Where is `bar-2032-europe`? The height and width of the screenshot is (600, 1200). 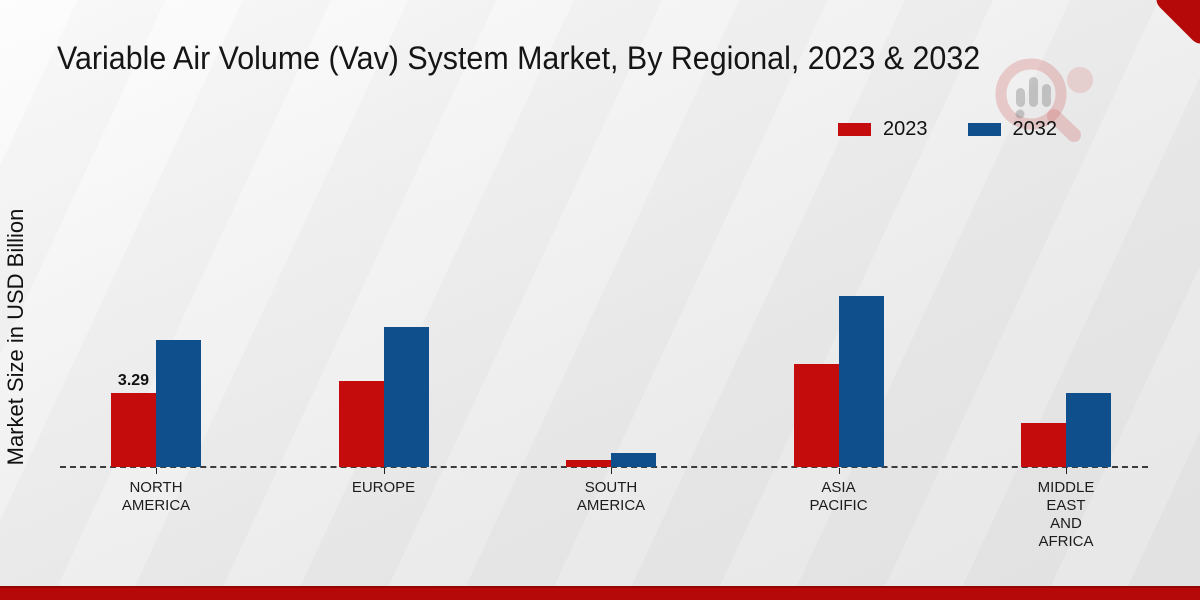 bar-2032-europe is located at coordinates (406, 397).